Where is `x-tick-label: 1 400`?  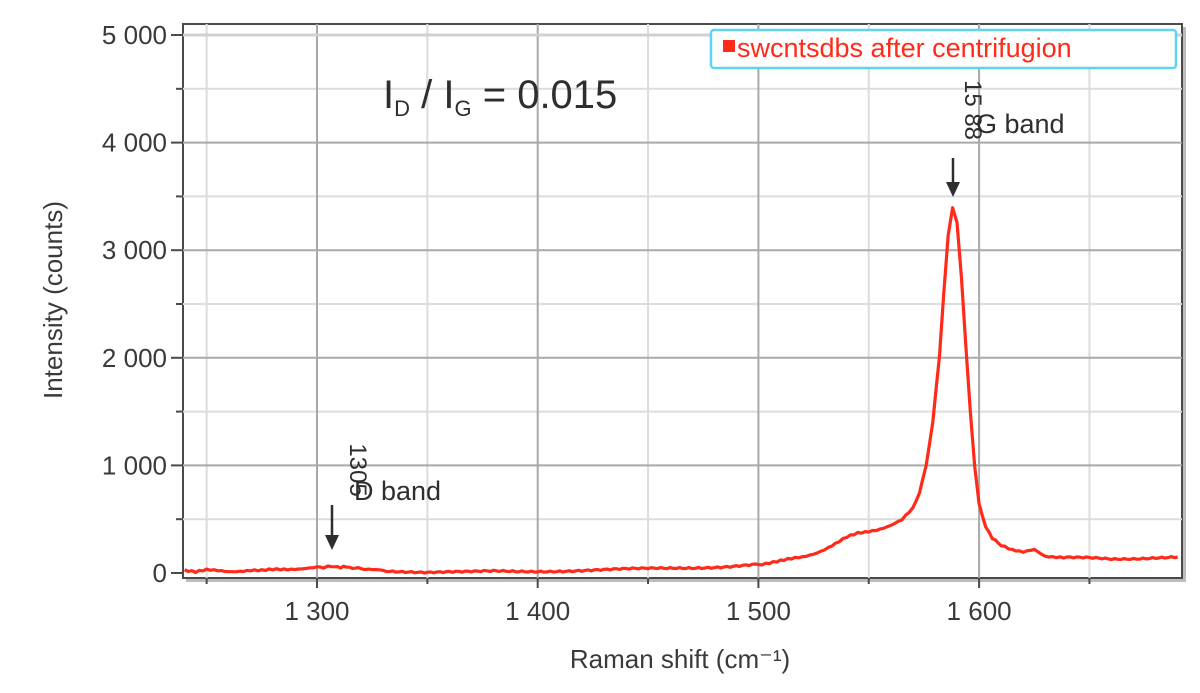
x-tick-label: 1 400 is located at coordinates (537, 611).